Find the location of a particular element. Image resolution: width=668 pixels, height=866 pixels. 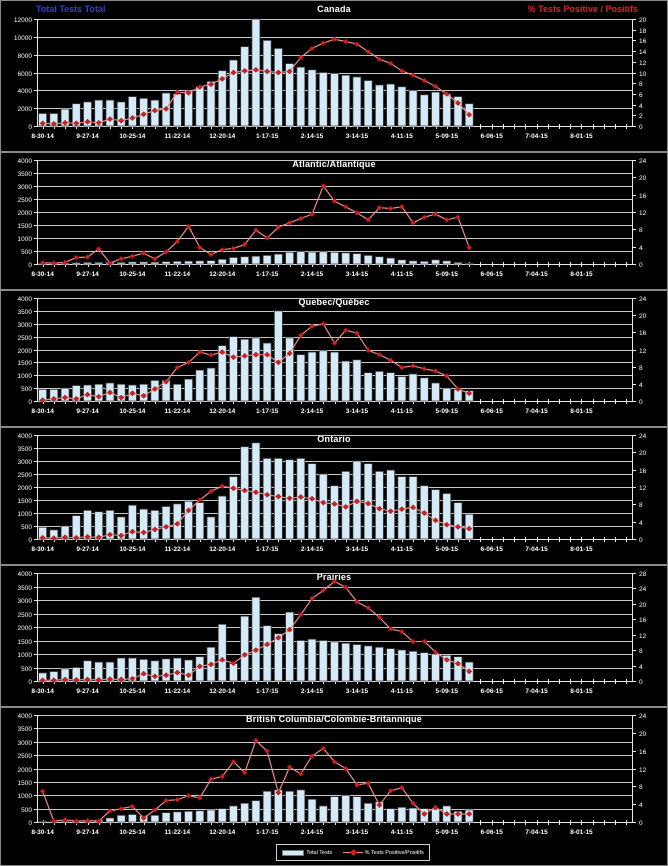

bar-swatch-icon is located at coordinates (293, 852).